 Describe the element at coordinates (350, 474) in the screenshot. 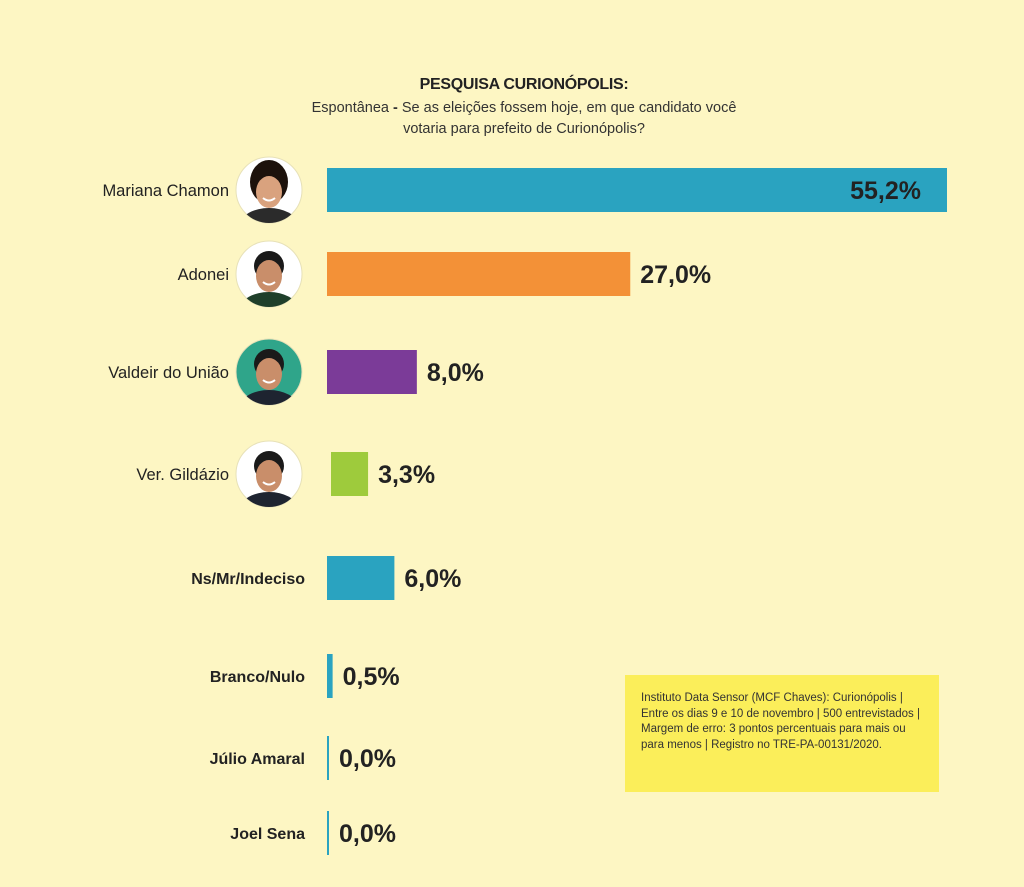

I see `bar-ver-gildazio` at that location.